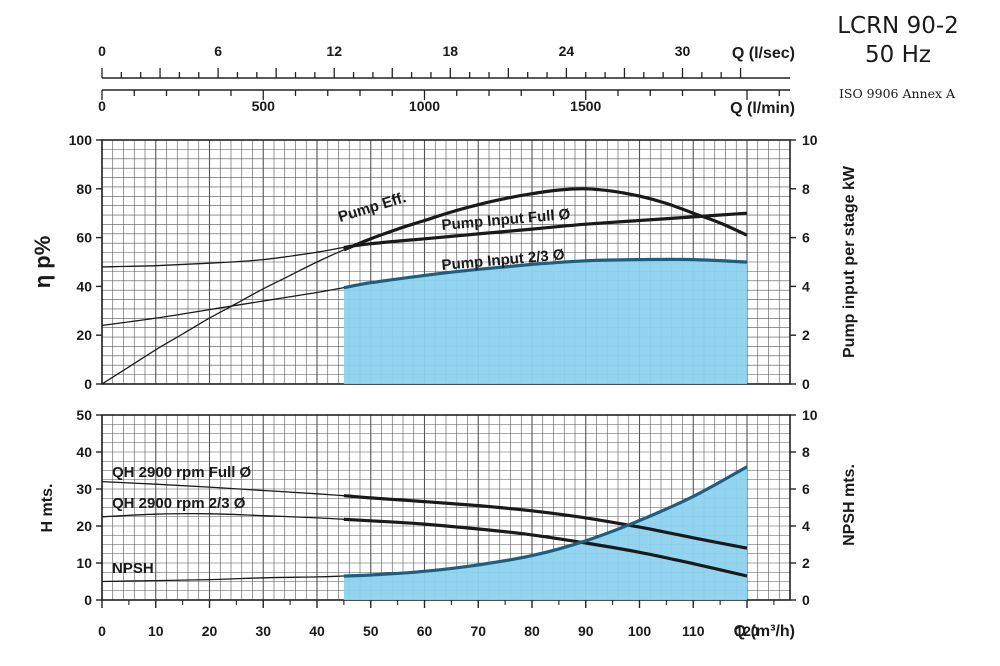 Image resolution: width=1000 pixels, height=666 pixels. Describe the element at coordinates (102, 106) in the screenshot. I see `lm-tick-label: 0` at that location.